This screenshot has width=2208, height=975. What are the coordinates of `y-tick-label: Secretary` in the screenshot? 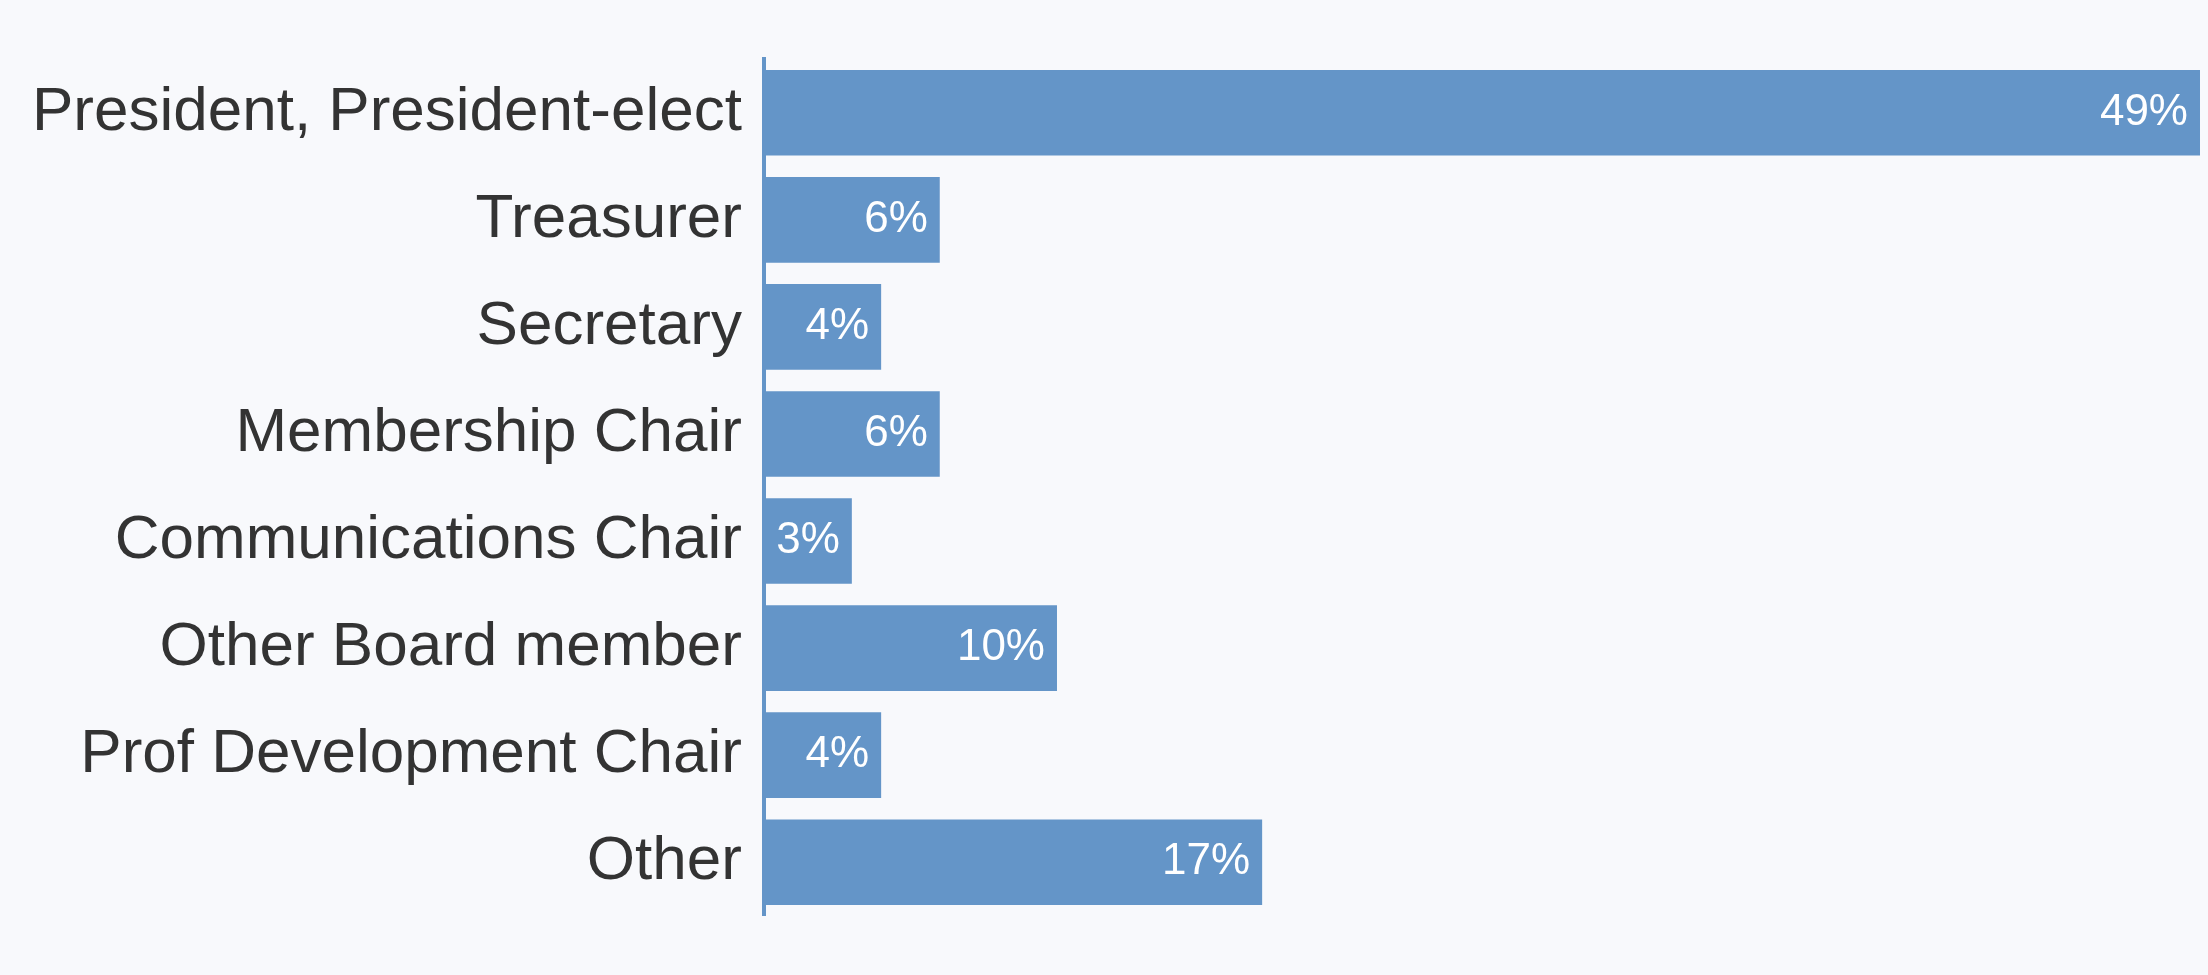 It's located at (609, 322).